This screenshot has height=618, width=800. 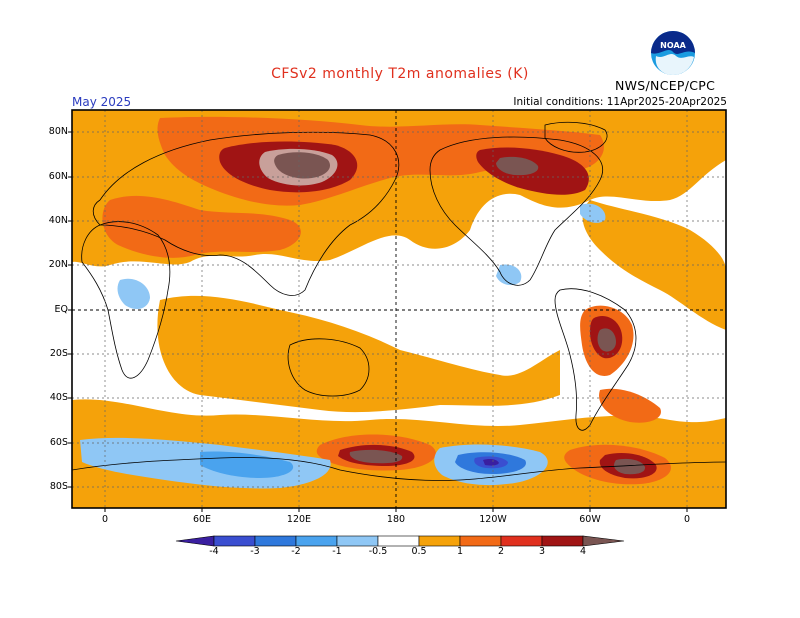 What do you see at coordinates (603, 541) in the screenshot?
I see `colorbar-max-arrow` at bounding box center [603, 541].